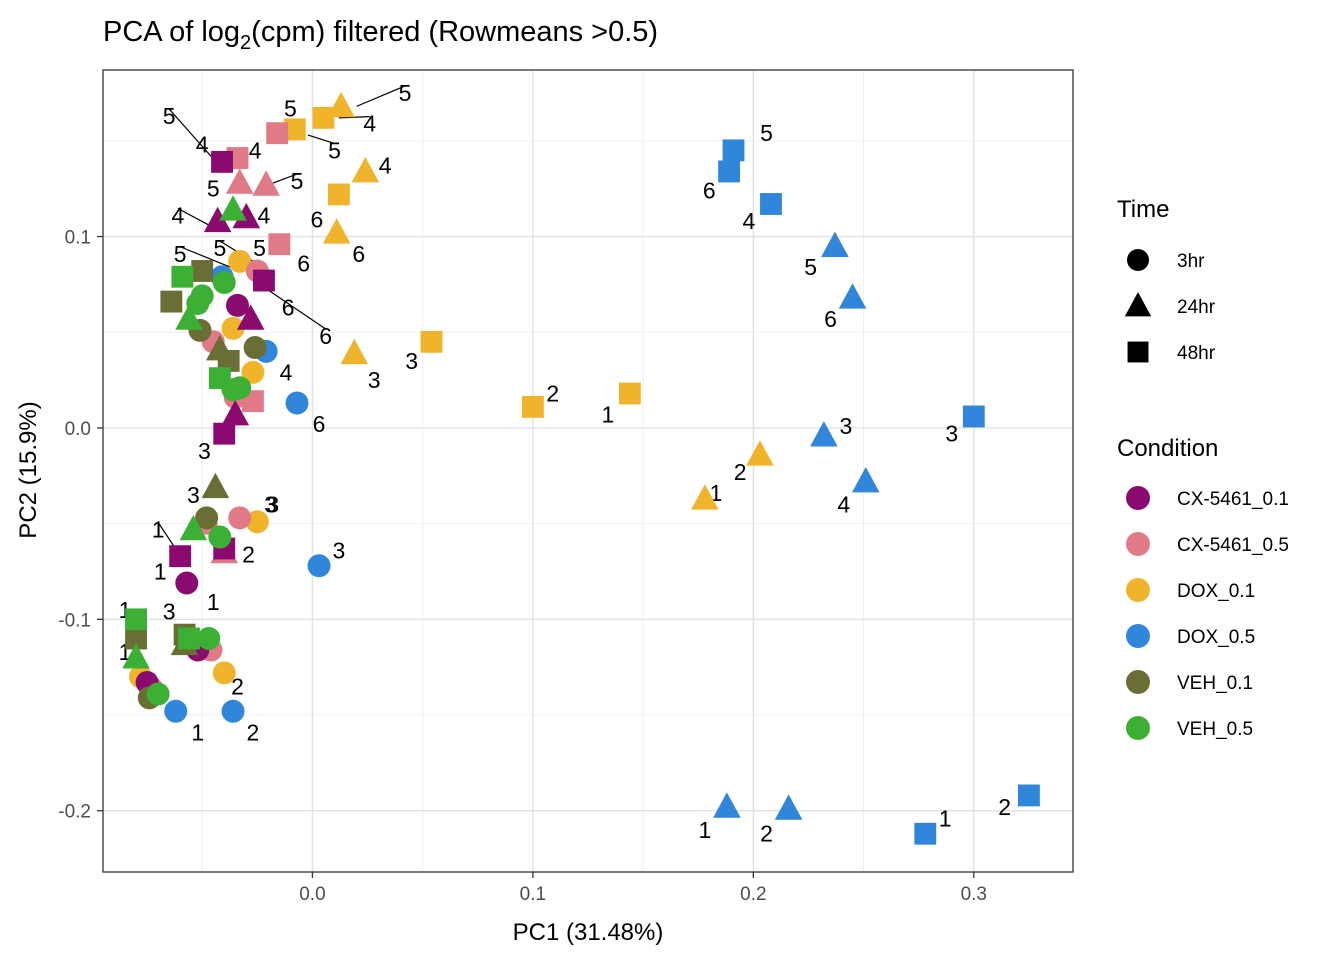 The image size is (1344, 965). I want to click on legend-key-48hr, so click(1138, 352).